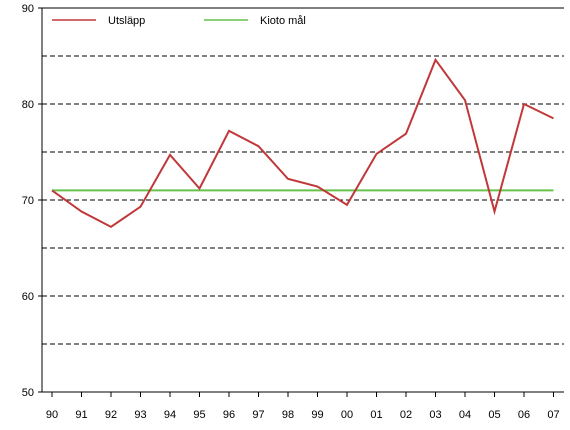 The height and width of the screenshot is (430, 570). What do you see at coordinates (229, 415) in the screenshot?
I see `x-tick-label-96: 96` at bounding box center [229, 415].